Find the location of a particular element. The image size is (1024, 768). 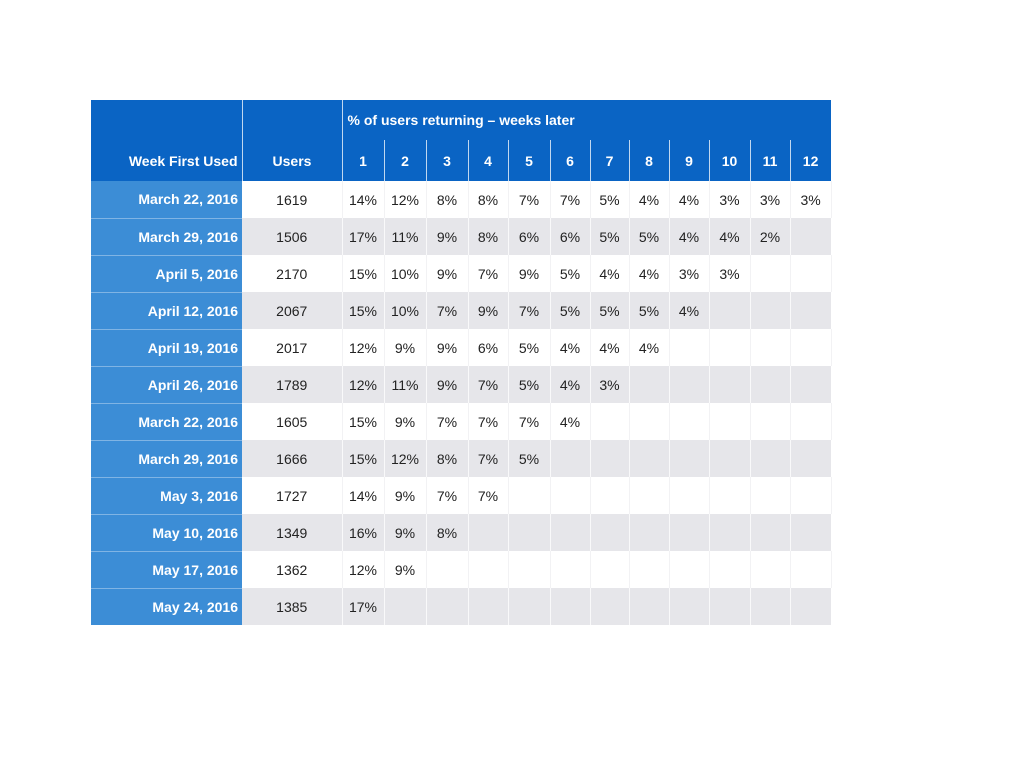

table-row: May 10, 2016 1349 16% 9% 8% is located at coordinates (461, 533).